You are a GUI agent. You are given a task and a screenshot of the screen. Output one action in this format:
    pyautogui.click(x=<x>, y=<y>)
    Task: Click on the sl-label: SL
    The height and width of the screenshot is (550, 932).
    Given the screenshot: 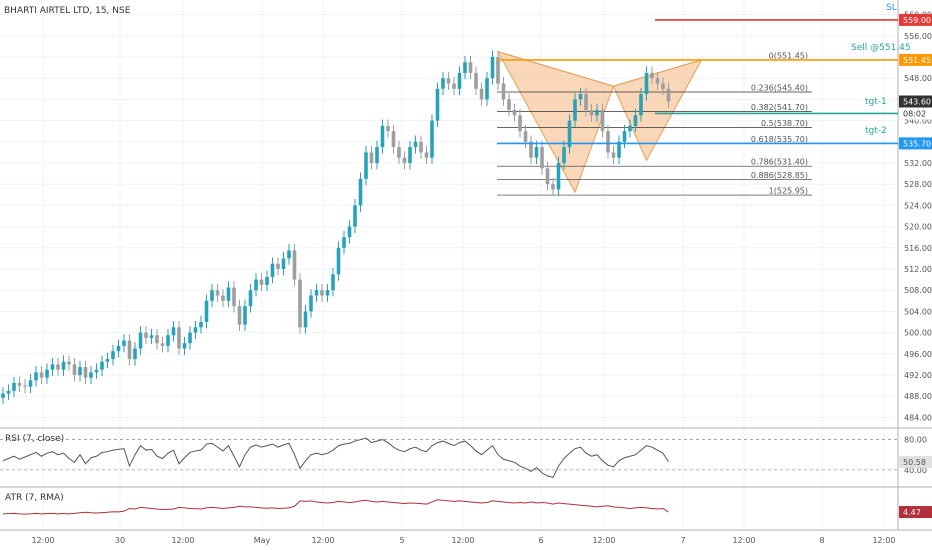 What is the action you would take?
    pyautogui.click(x=891, y=8)
    